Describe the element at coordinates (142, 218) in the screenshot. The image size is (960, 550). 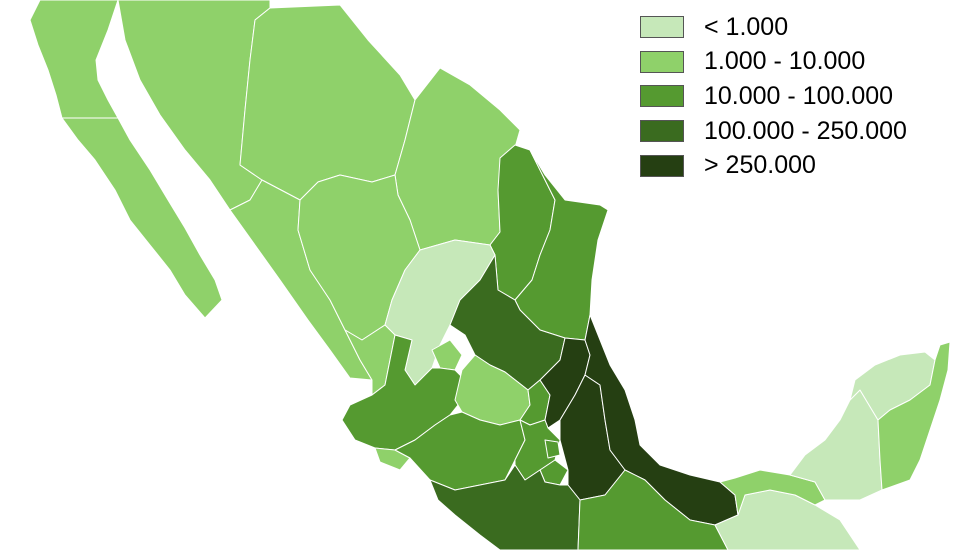
I see `baja-california-sur` at that location.